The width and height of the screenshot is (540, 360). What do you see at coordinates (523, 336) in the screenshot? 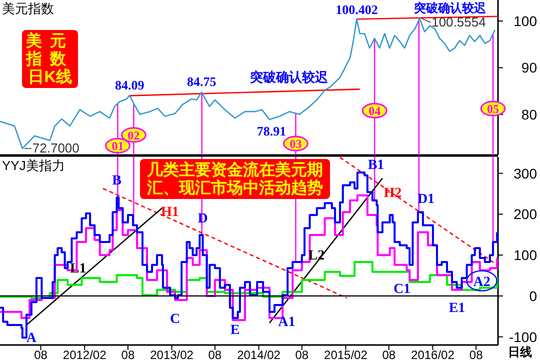
I see `y-tick-label: -100` at bounding box center [523, 336].